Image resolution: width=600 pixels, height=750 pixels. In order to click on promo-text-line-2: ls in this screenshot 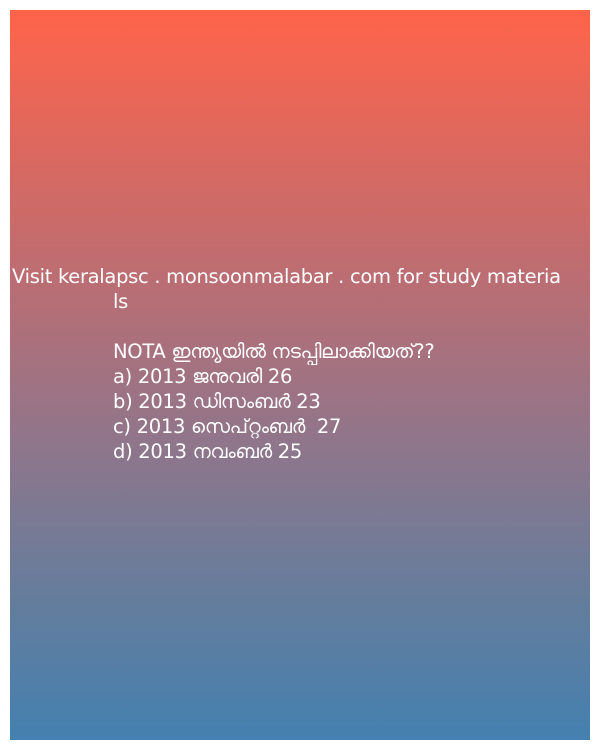, I will do `click(120, 301)`.